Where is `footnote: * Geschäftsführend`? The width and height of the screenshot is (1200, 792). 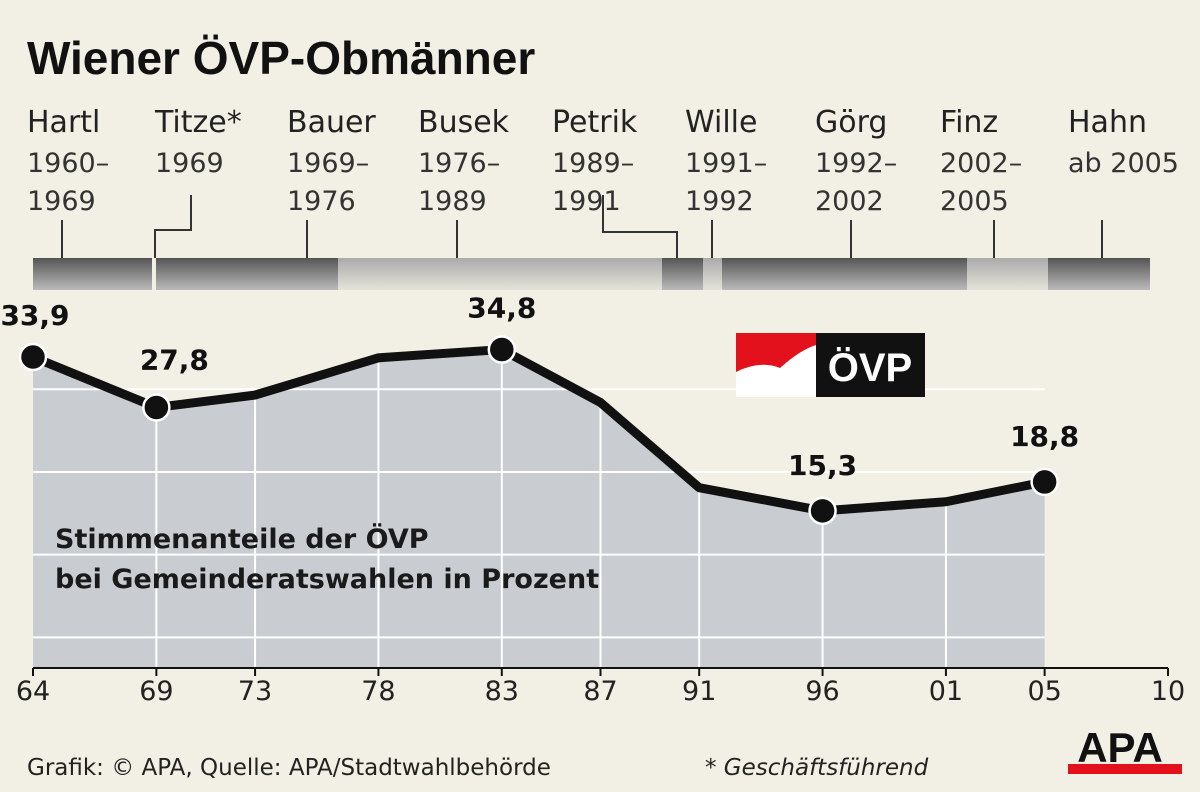 footnote: * Geschäftsführend is located at coordinates (817, 768).